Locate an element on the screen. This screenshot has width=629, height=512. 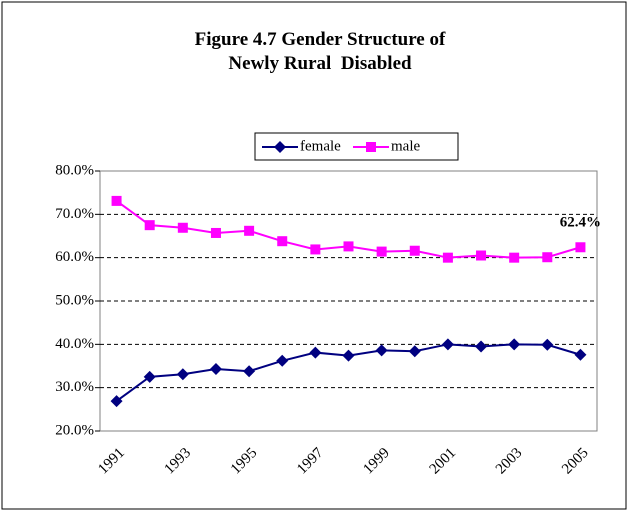
y-tick-label: 20.0% is located at coordinates (74, 430).